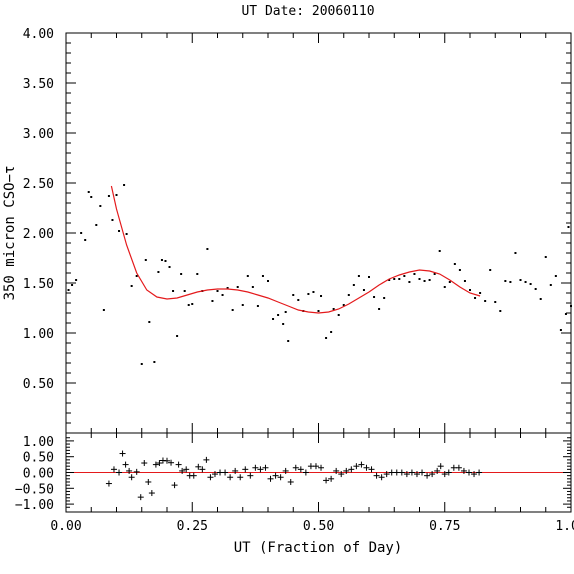  I want to click on residual-tick-label: 0.50, so click(38, 458).